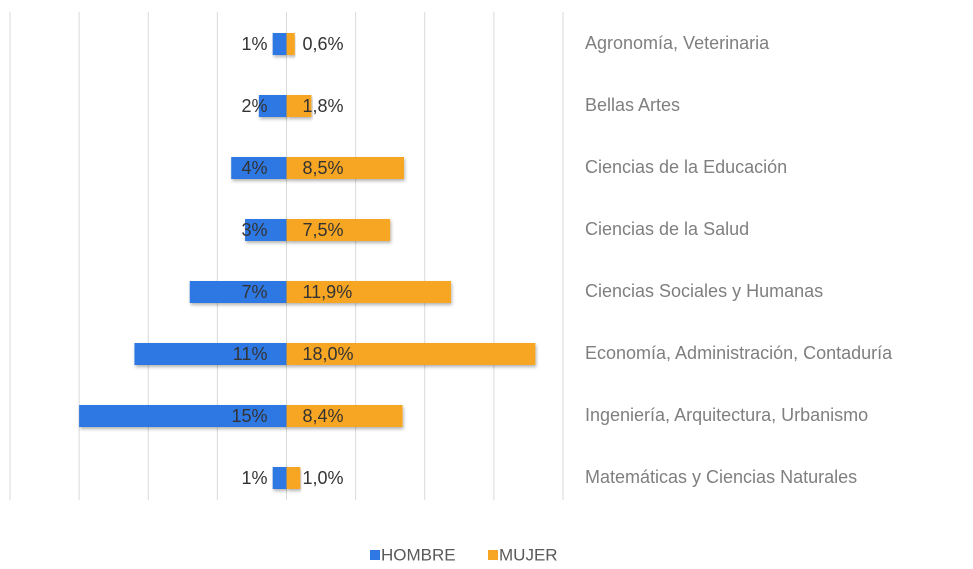 This screenshot has width=973, height=569. Describe the element at coordinates (677, 43) in the screenshot. I see `category-label: Agronomía, Veterinaria` at that location.